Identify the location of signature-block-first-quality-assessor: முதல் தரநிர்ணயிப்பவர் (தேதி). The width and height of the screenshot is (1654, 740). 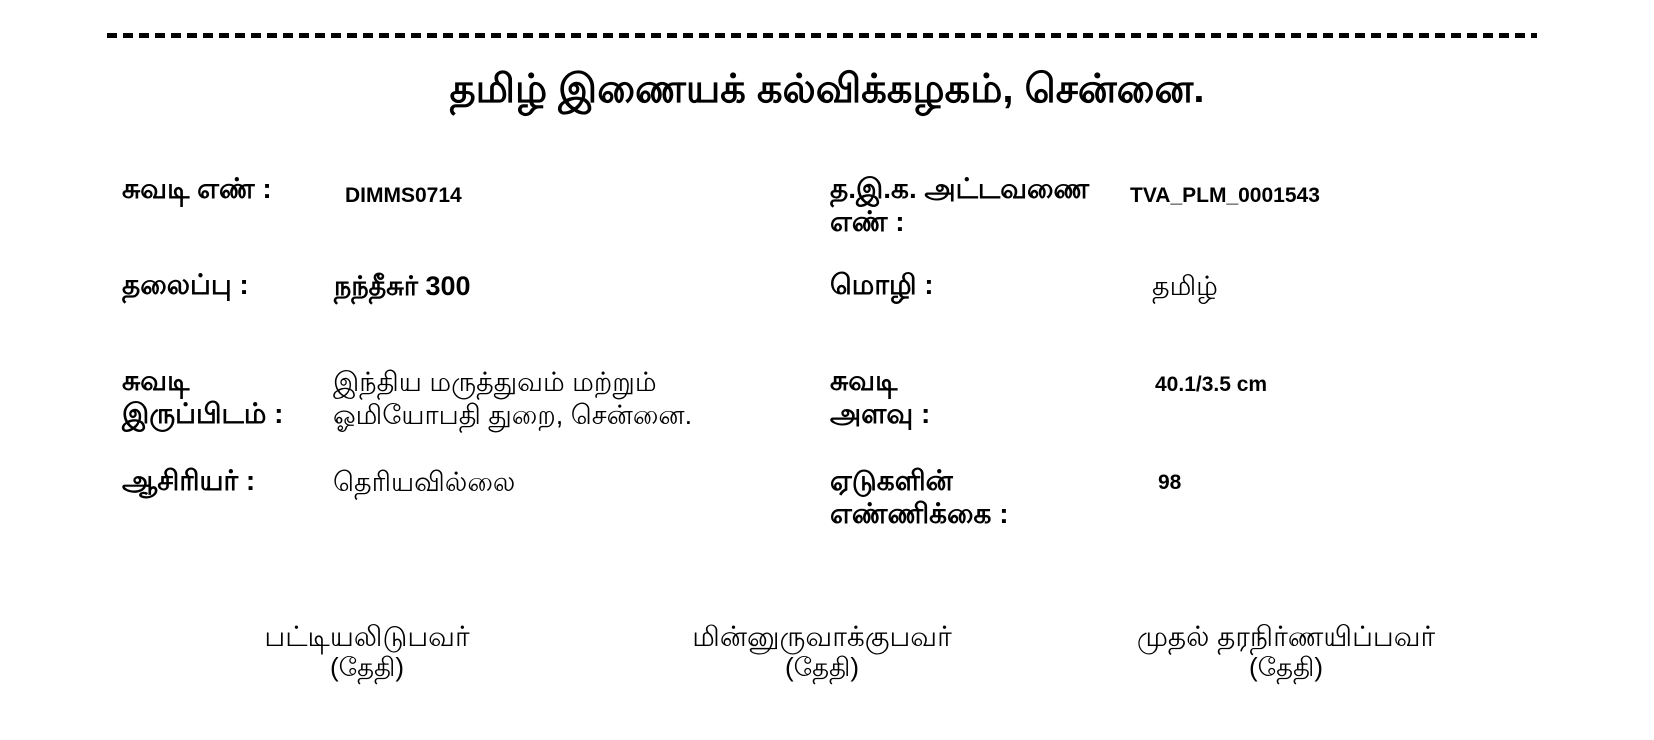
(1286, 650).